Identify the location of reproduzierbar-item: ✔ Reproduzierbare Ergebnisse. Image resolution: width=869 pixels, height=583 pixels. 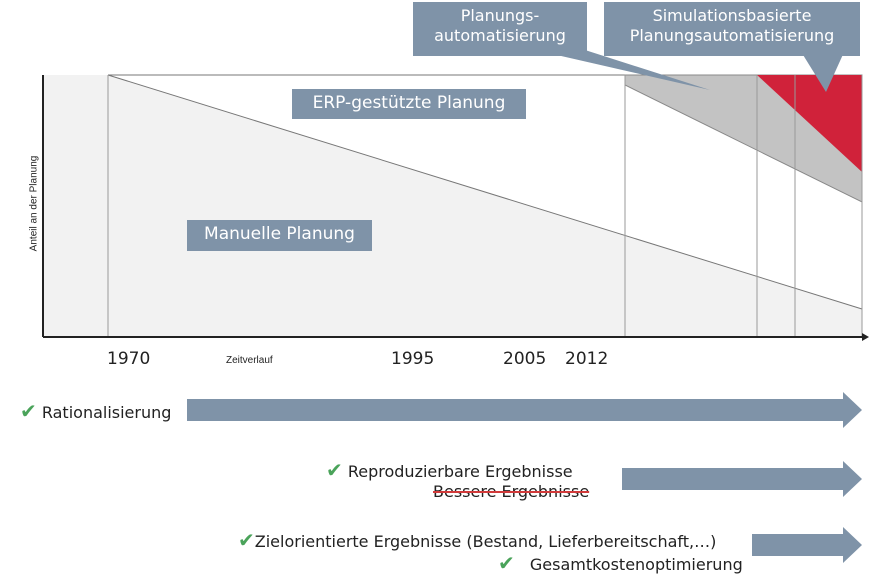
(449, 470).